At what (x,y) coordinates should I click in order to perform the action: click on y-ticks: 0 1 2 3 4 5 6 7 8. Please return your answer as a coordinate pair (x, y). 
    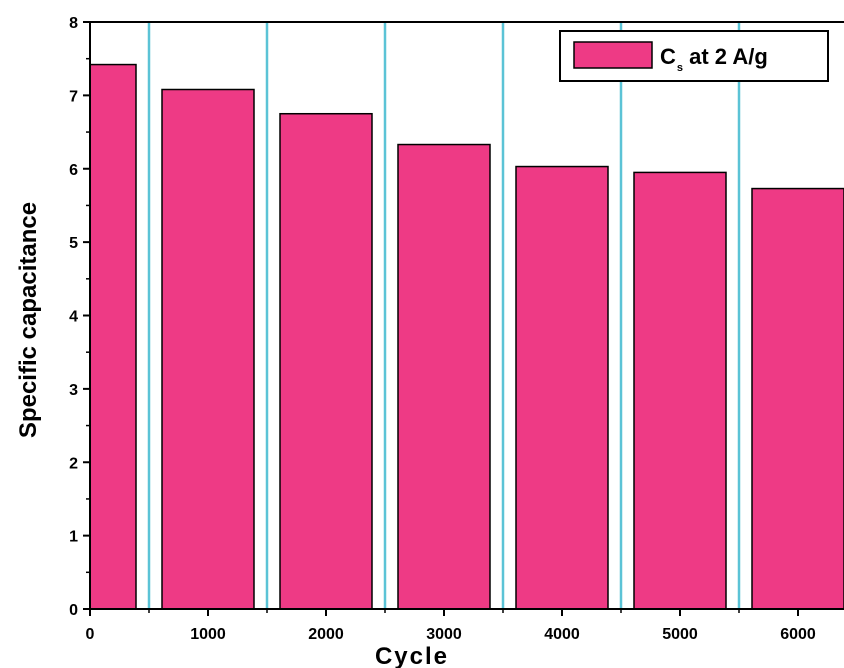
    Looking at the image, I should click on (79, 317).